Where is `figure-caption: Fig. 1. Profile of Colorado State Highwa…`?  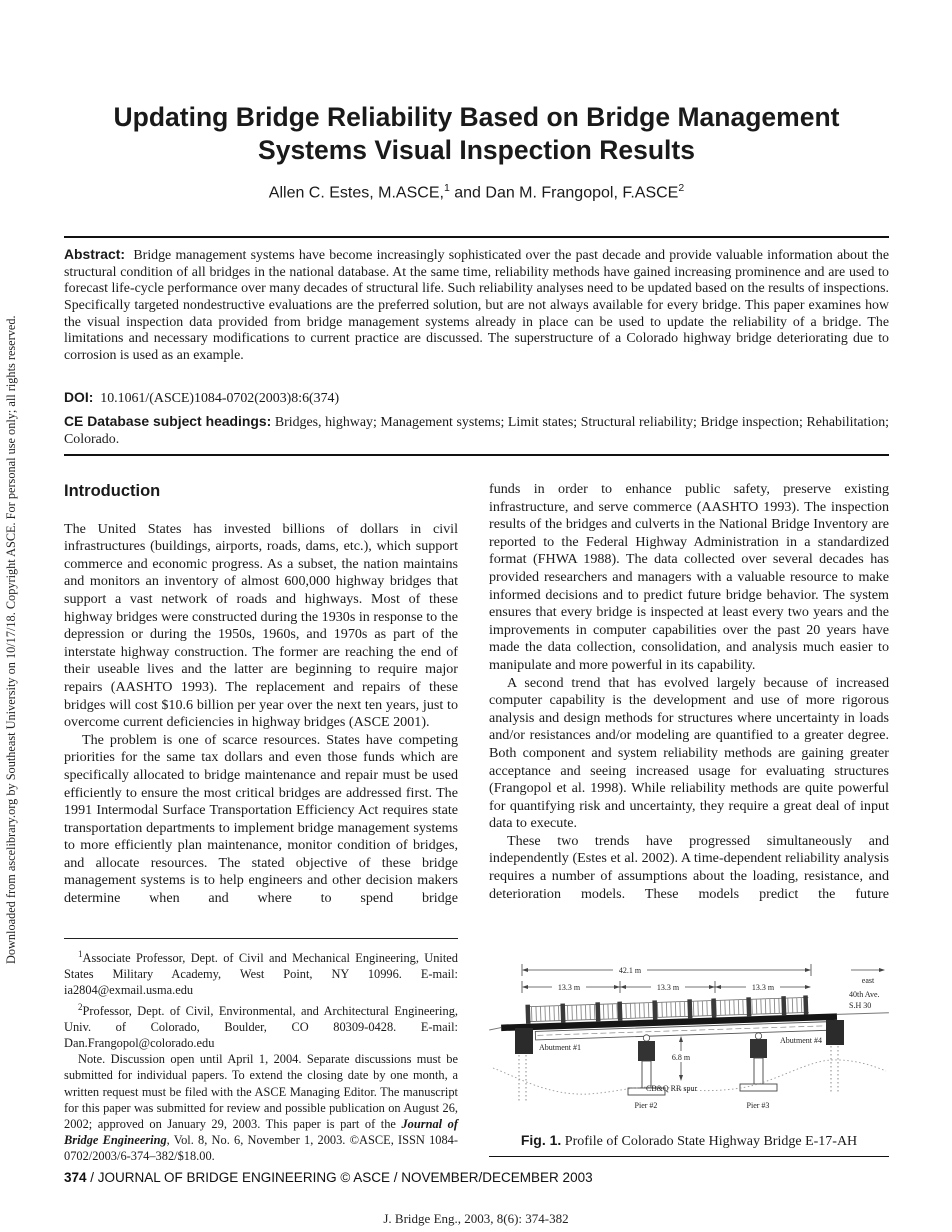 figure-caption: Fig. 1. Profile of Colorado State Highwa… is located at coordinates (689, 1141).